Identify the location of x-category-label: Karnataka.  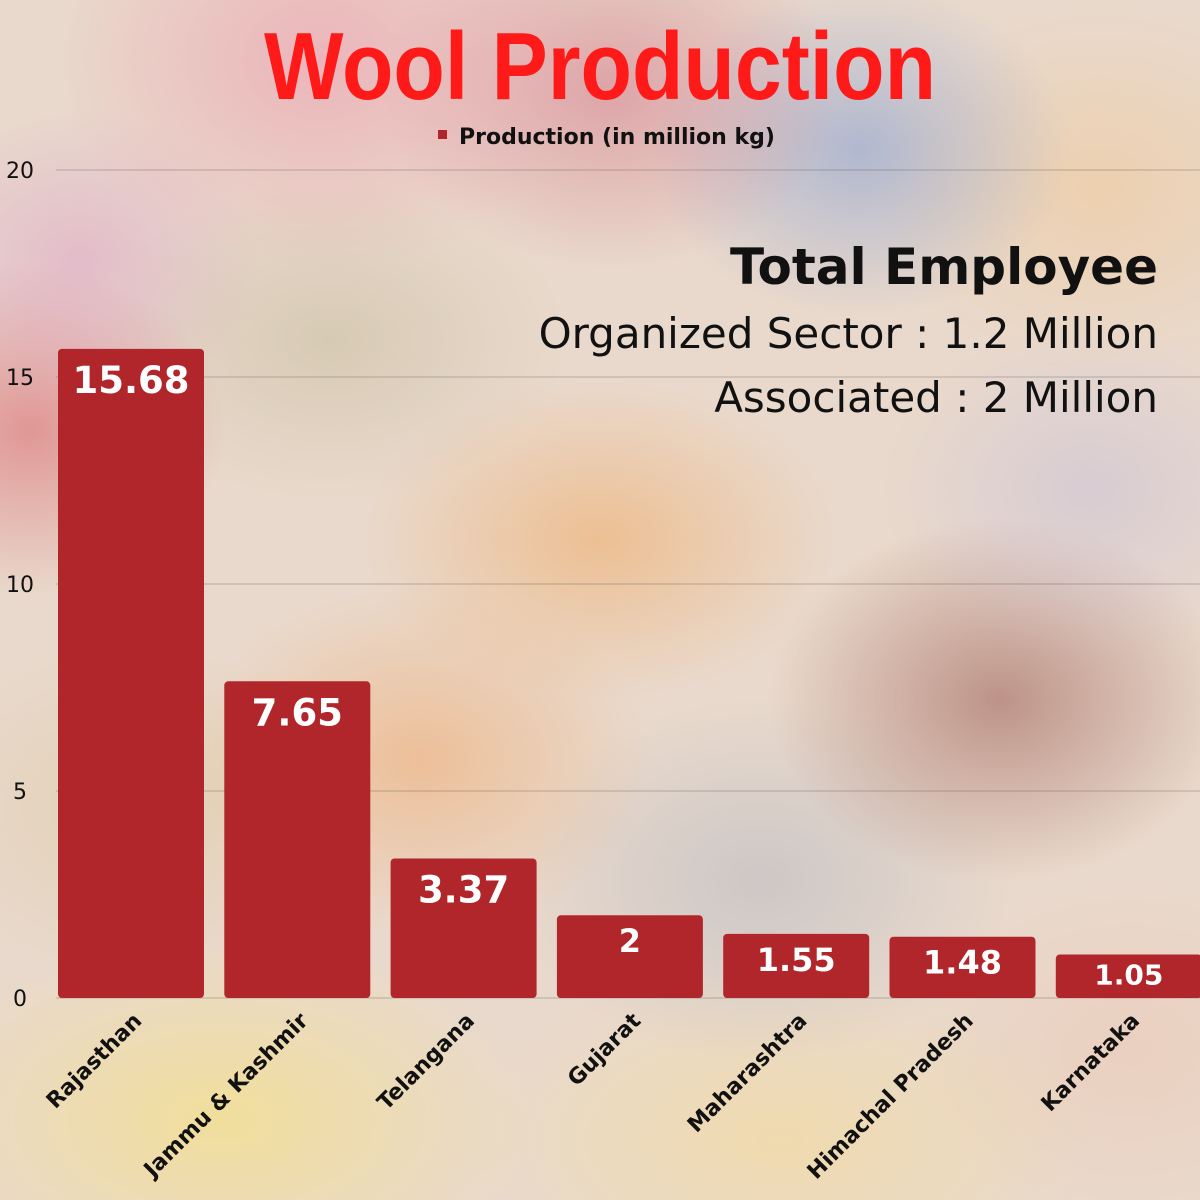
(1091, 1063).